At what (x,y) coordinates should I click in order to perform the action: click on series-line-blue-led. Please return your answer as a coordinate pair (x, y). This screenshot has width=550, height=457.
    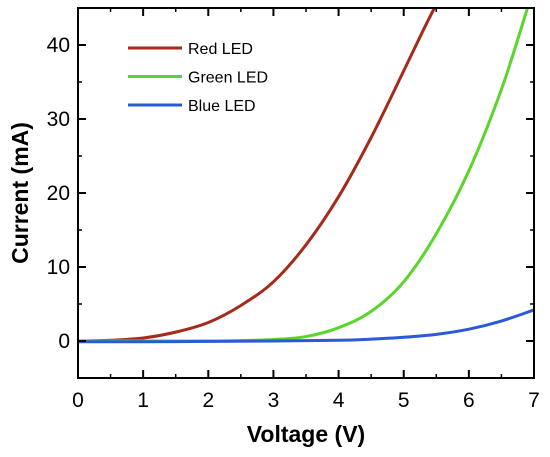
    Looking at the image, I should click on (306, 326).